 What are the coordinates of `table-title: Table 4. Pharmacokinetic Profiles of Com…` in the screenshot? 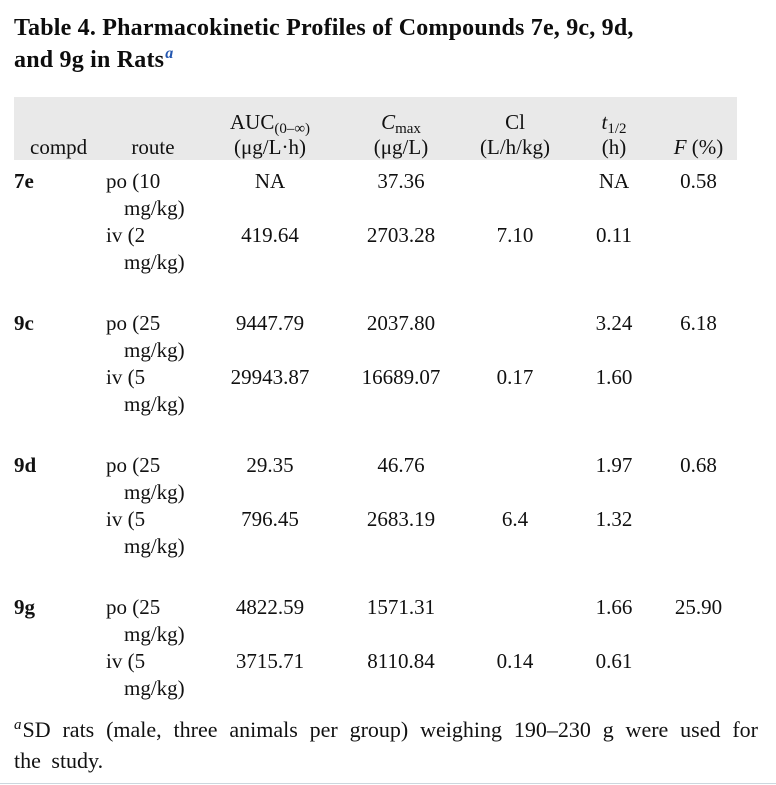 It's located at (388, 39).